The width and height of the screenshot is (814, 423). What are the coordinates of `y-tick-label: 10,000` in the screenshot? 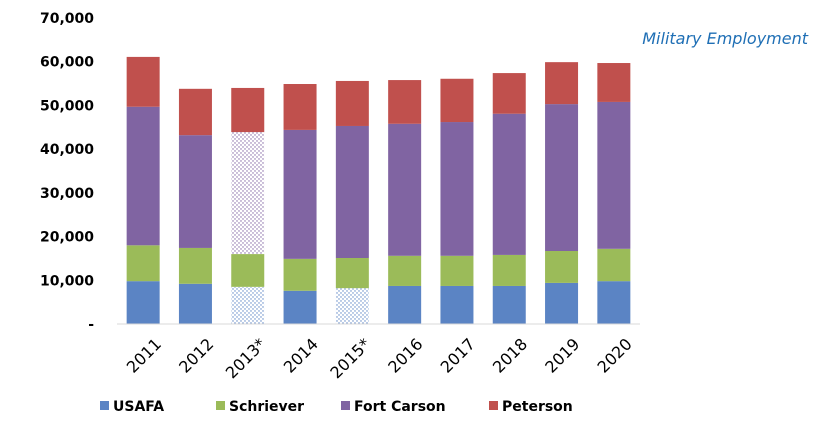 It's located at (67, 281).